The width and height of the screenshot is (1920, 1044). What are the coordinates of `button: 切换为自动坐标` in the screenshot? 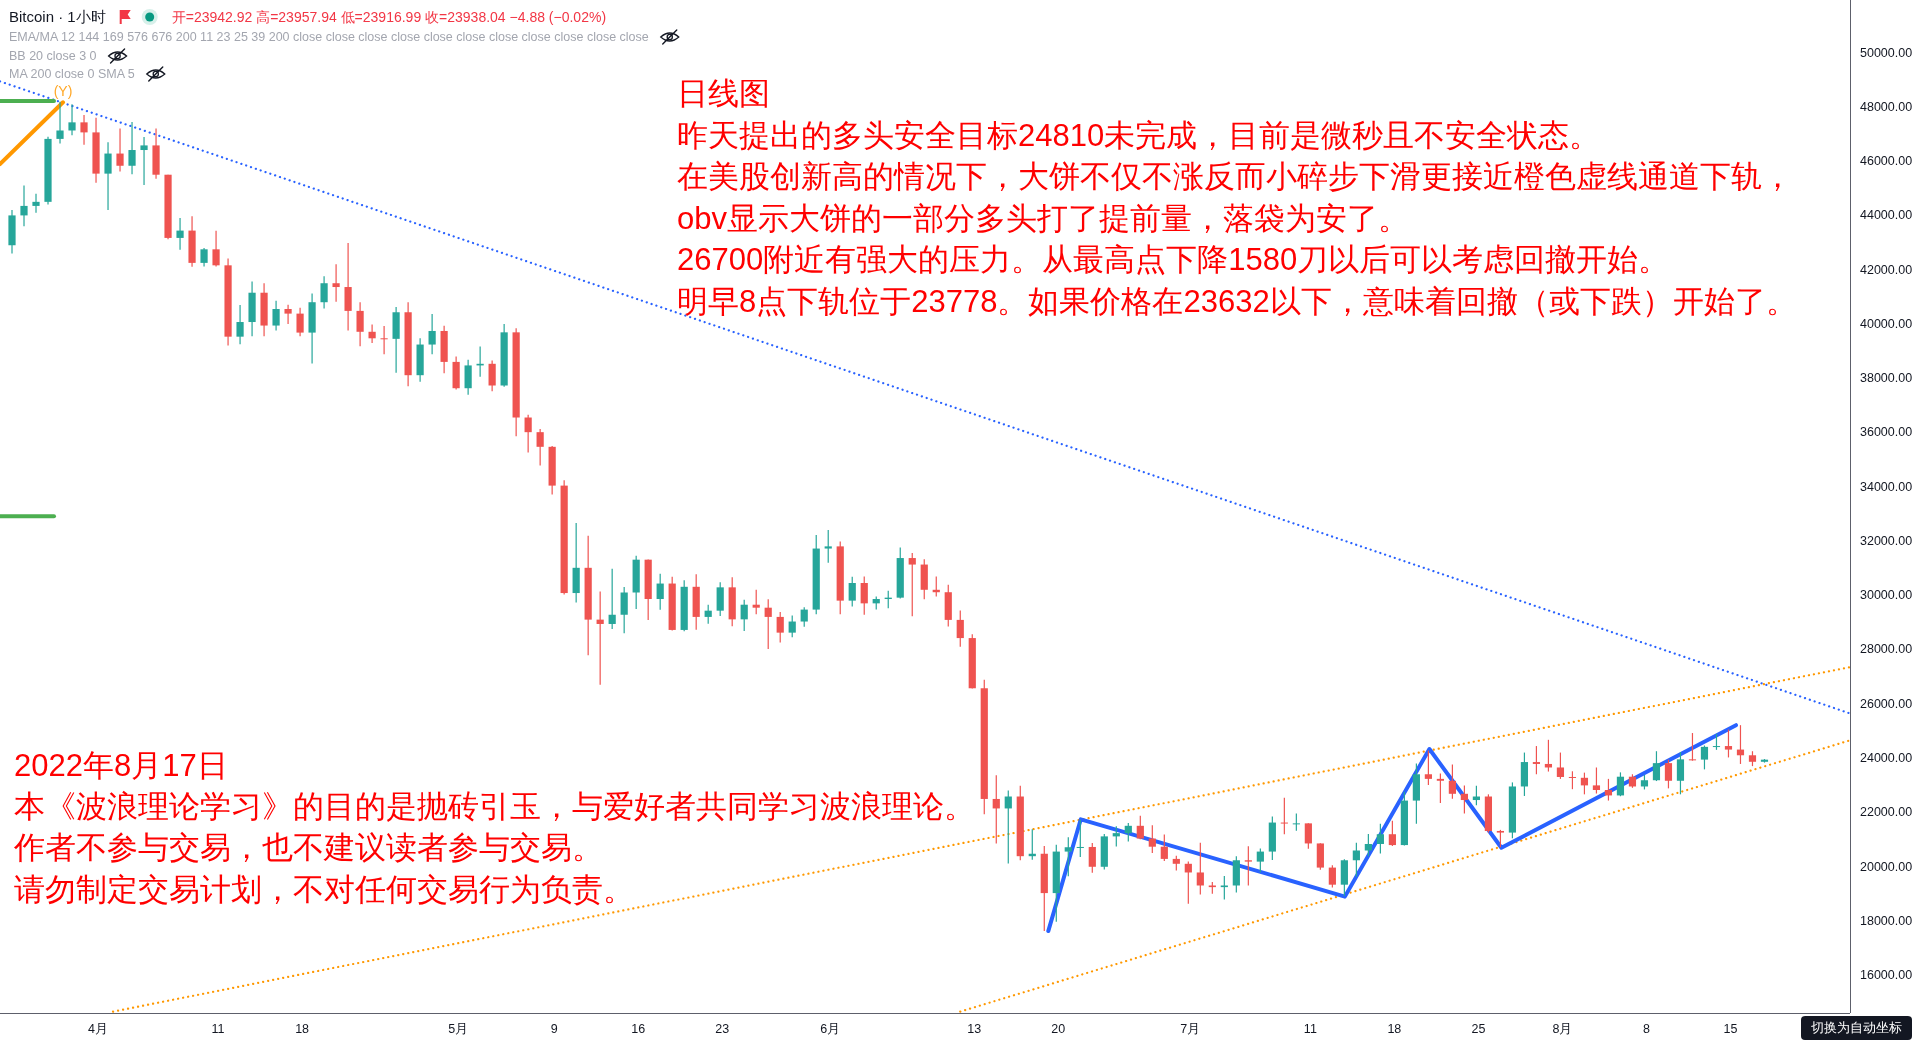 It's located at (1856, 1028).